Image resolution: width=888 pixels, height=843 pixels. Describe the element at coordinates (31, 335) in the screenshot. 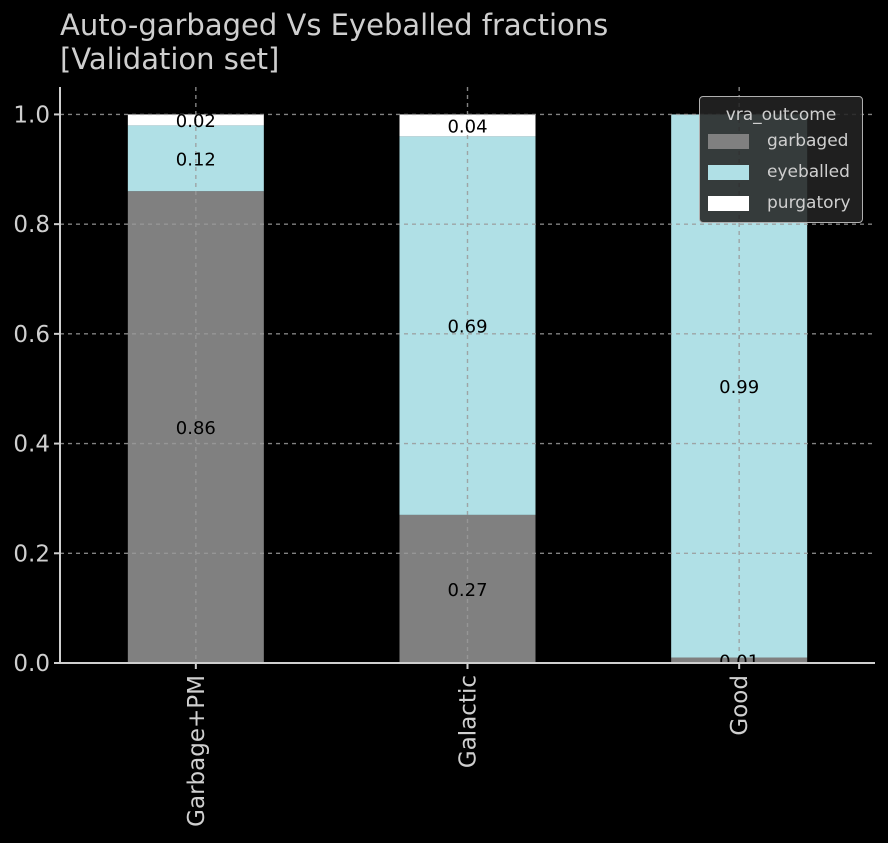

I see `y-tick-label-3: 0.6` at that location.